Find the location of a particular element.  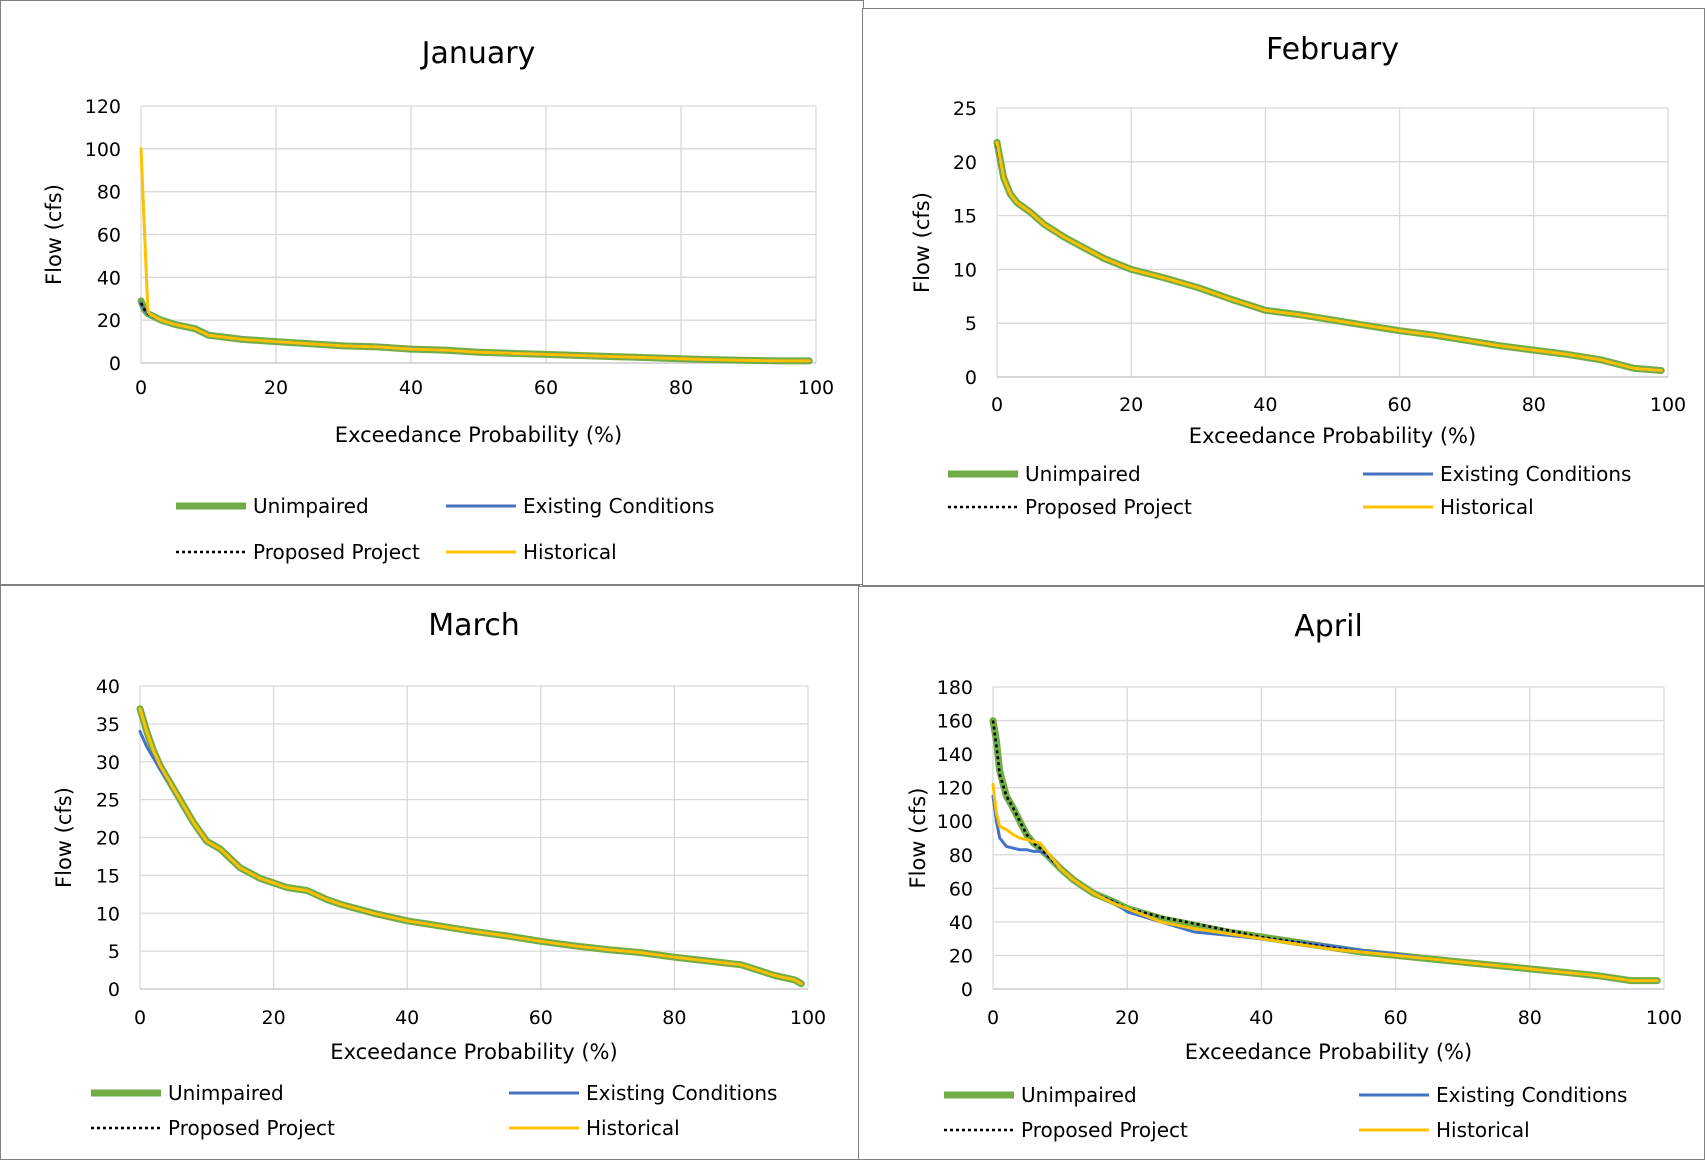

chart-title: February is located at coordinates (1332, 49).